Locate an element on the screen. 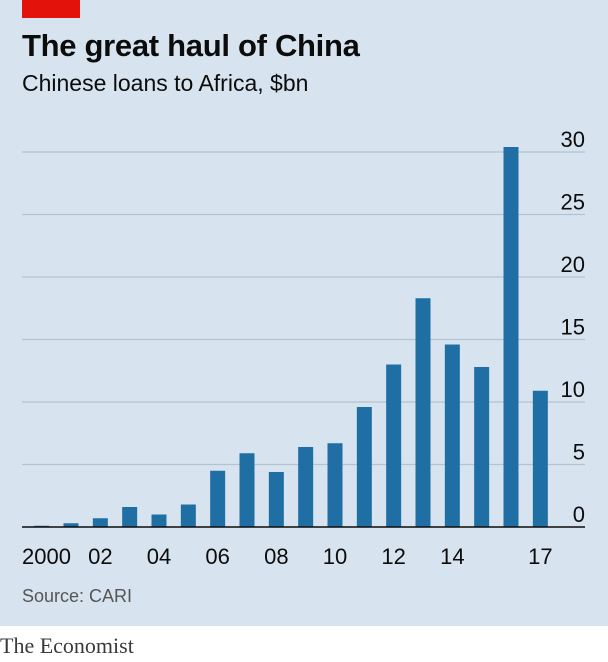  brand-red-tab is located at coordinates (51, 9).